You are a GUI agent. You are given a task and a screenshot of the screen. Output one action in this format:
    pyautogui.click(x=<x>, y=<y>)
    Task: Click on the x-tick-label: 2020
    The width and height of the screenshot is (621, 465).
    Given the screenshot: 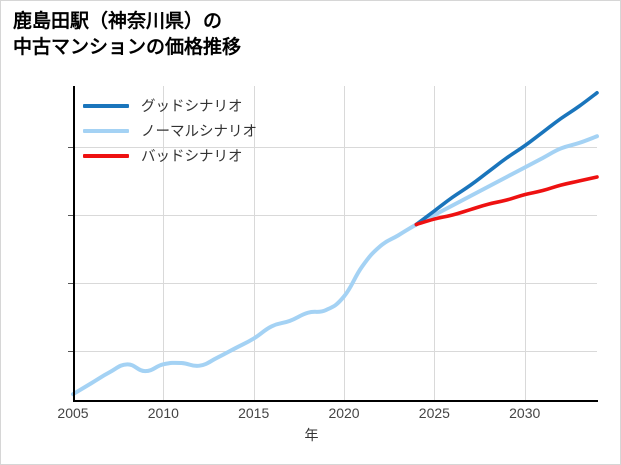 What is the action you would take?
    pyautogui.click(x=344, y=413)
    